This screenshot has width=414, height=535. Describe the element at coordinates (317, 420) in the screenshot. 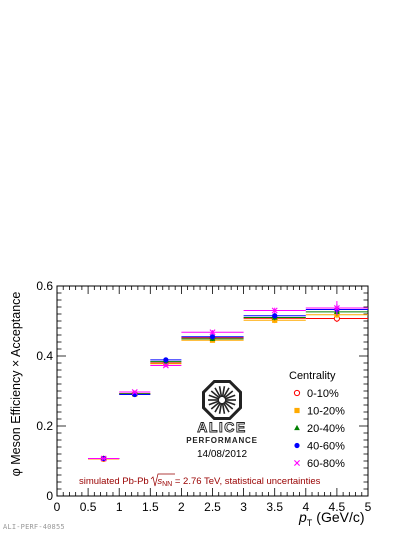

I see `legend: Centrality 0-10% 10-20% 20-40% 40-60% 60-80%` at that location.